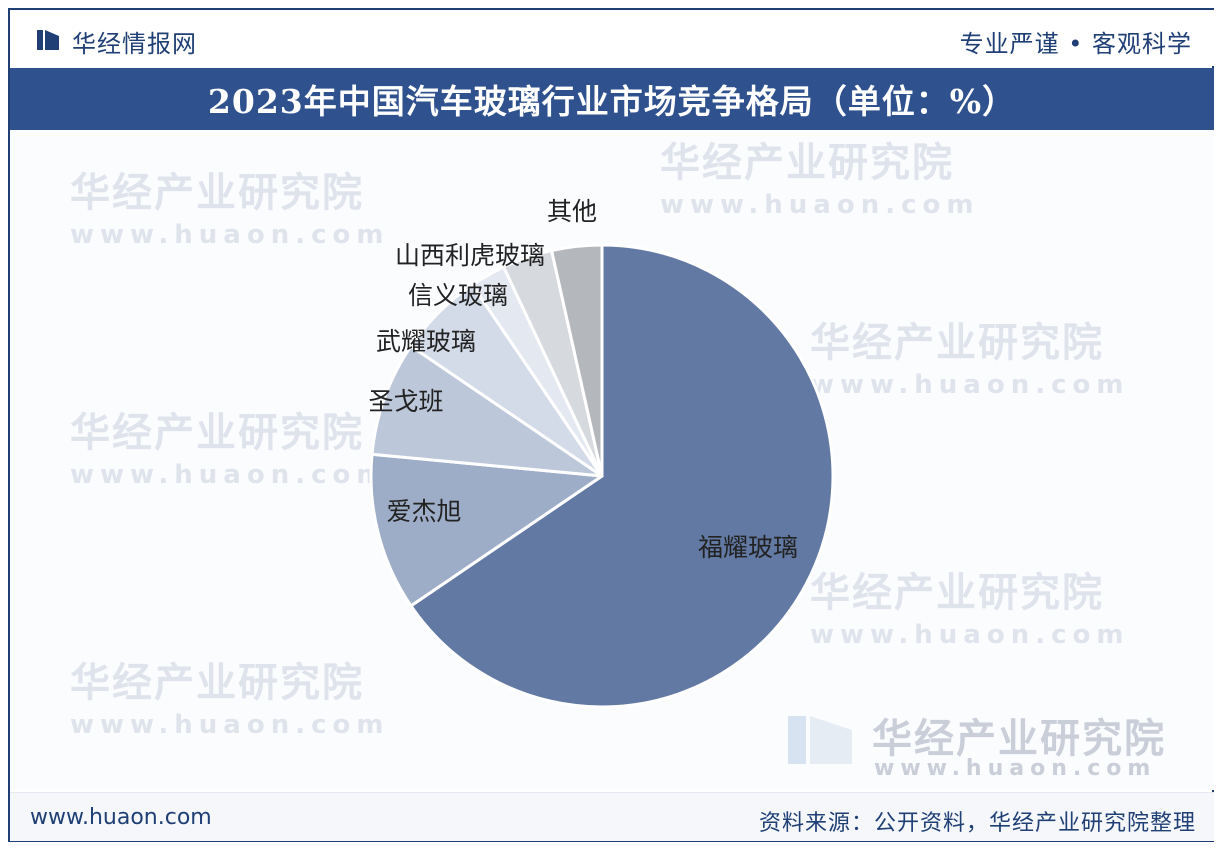 The height and width of the screenshot is (852, 1224). Describe the element at coordinates (426, 341) in the screenshot. I see `slice-label: 武耀玻璃` at that location.